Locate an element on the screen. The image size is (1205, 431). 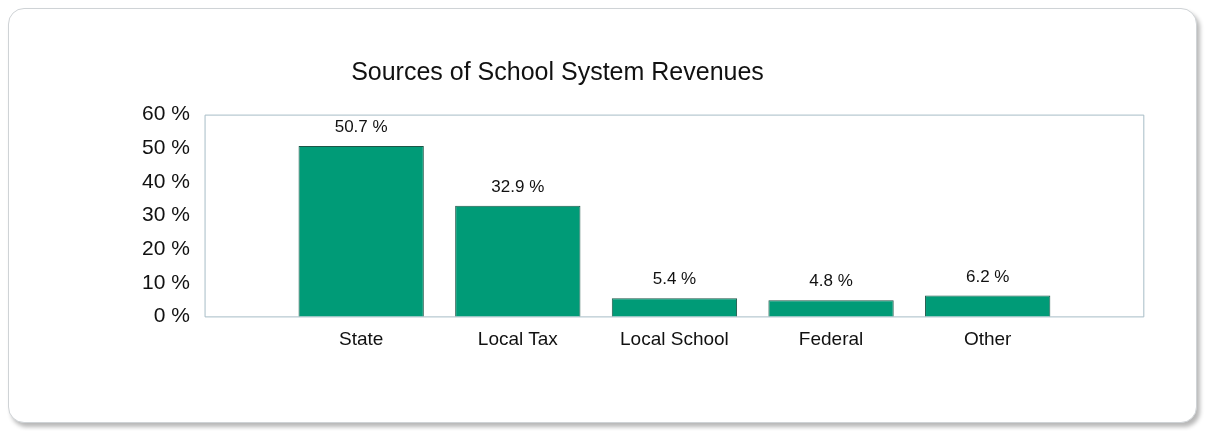
chart-title: Sources of School System Revenues is located at coordinates (557, 71).